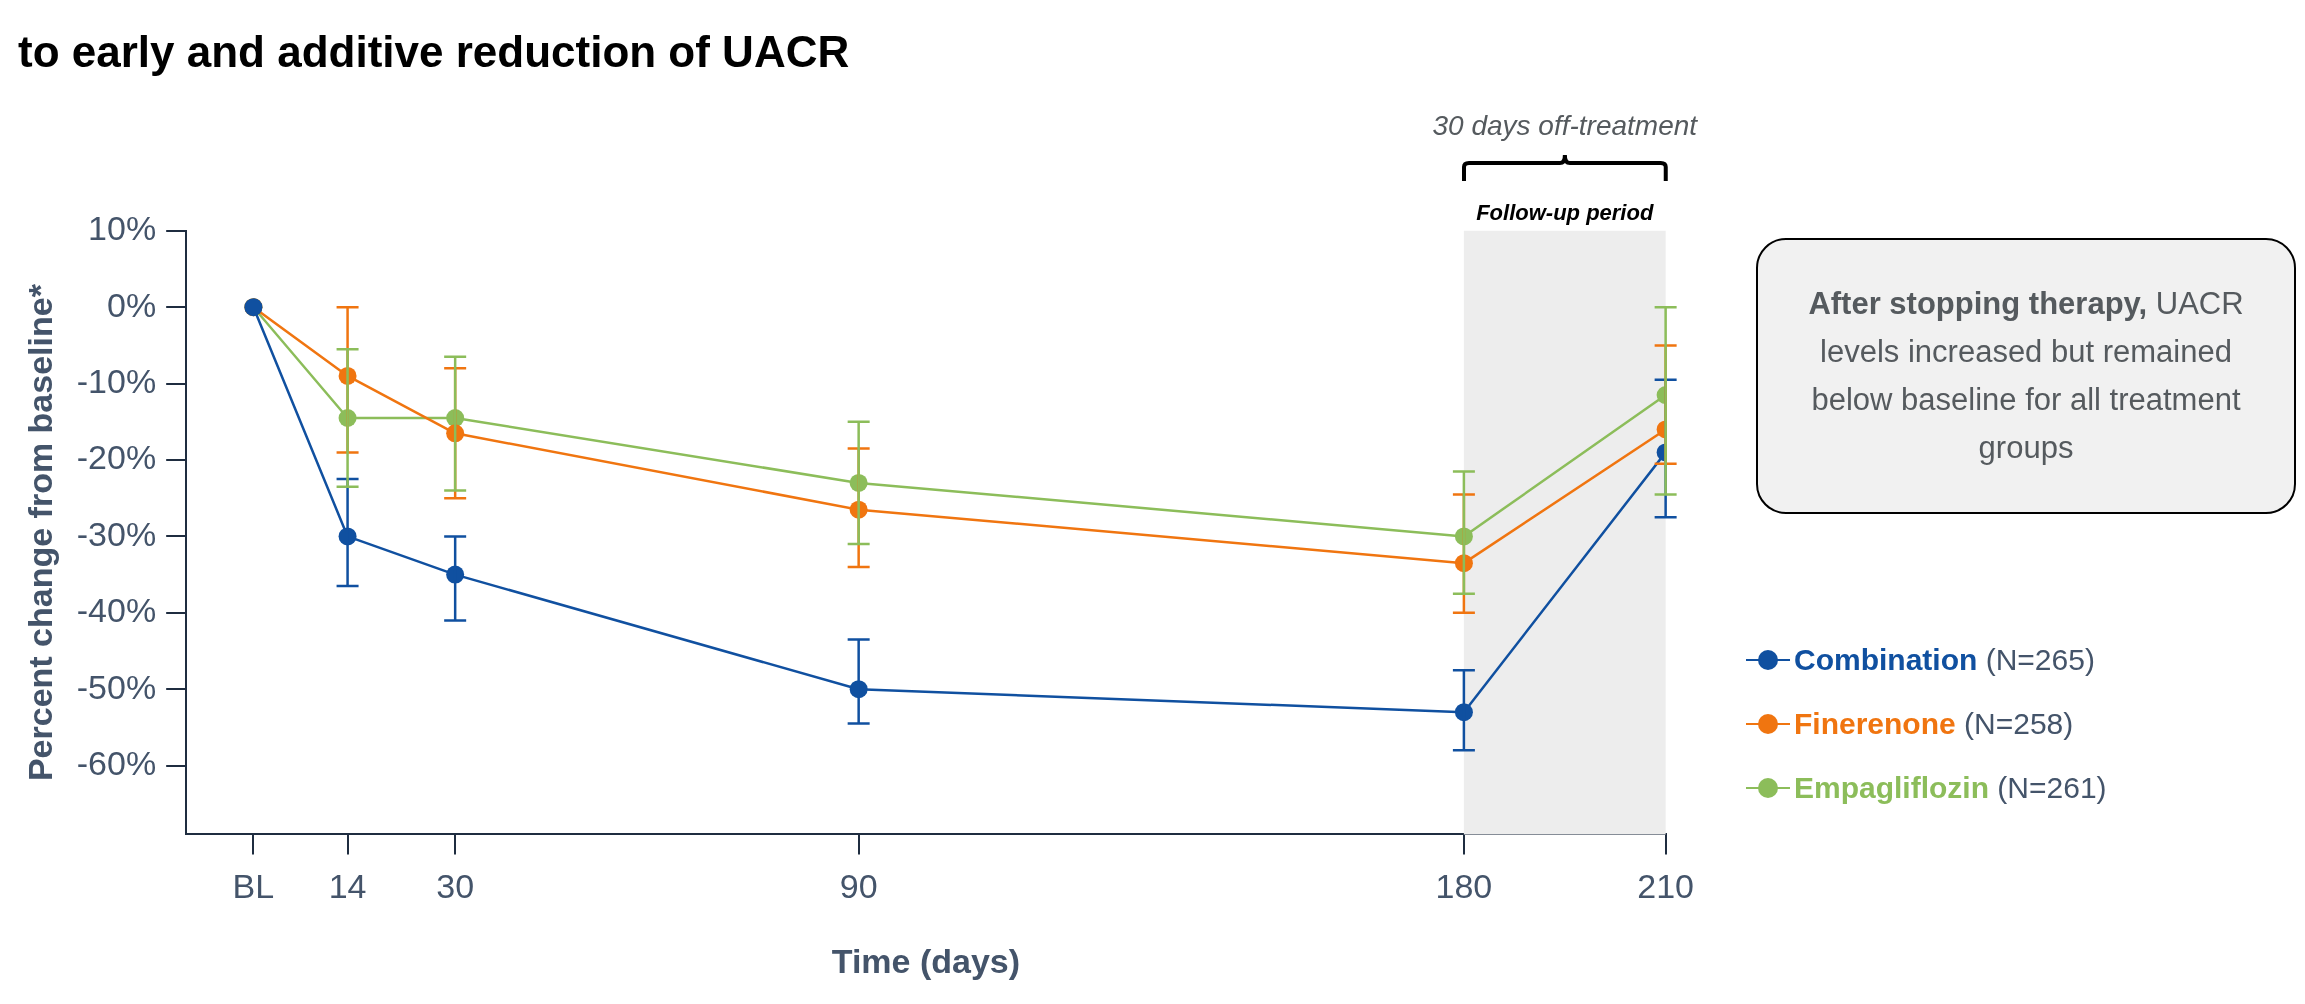 The width and height of the screenshot is (2305, 1004). Describe the element at coordinates (1944, 660) in the screenshot. I see `legend-label: Combination (N=265)` at that location.